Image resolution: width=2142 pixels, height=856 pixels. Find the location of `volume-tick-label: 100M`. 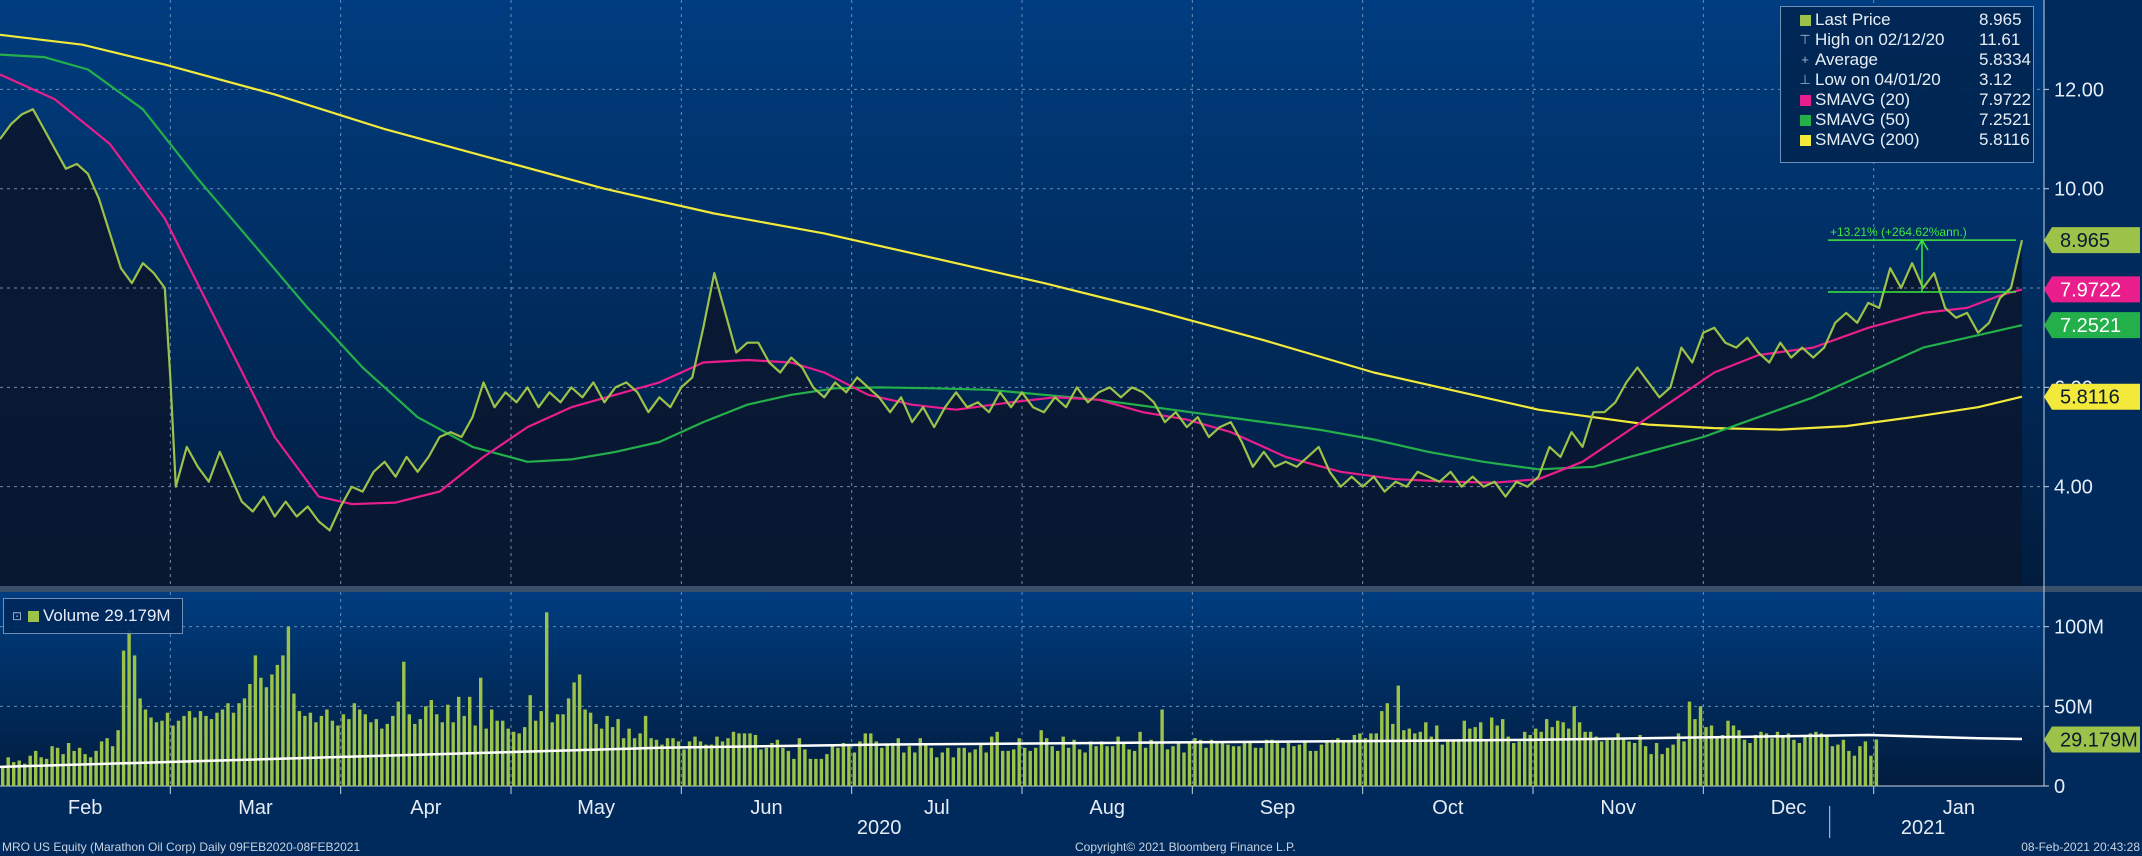

volume-tick-label: 100M is located at coordinates (2079, 628).